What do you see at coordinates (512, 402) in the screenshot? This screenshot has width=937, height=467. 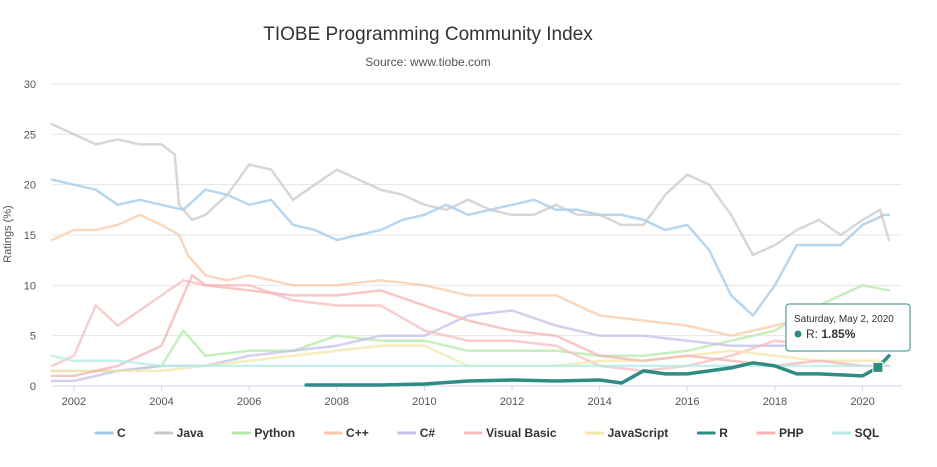 I see `x-tick-label: 2012` at bounding box center [512, 402].